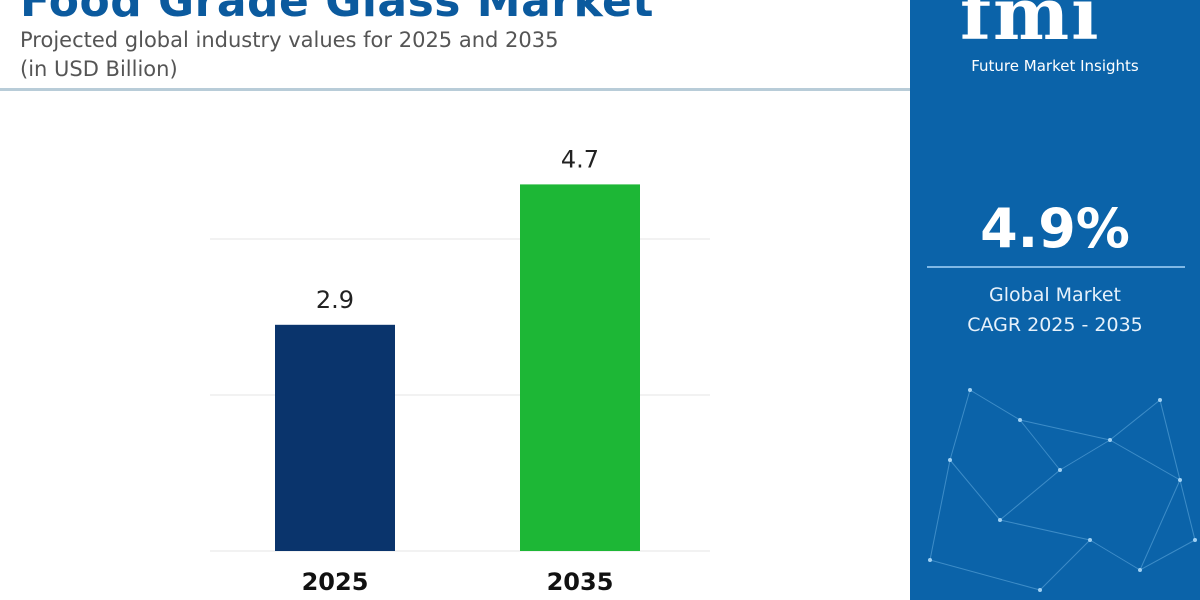 This screenshot has width=1200, height=600. I want to click on fmi-logo: fmi, so click(1030, 24).